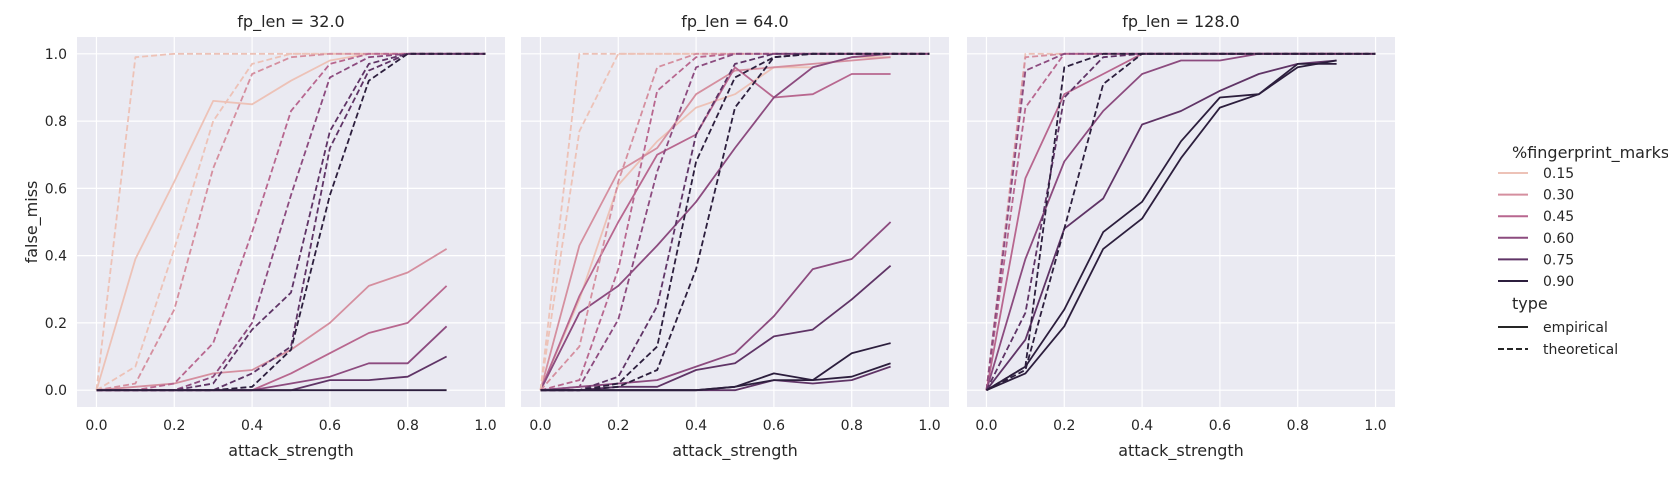 This screenshot has height=500, width=1668. Describe the element at coordinates (734, 22) in the screenshot. I see `panel-title: fp_len = 64.0` at that location.